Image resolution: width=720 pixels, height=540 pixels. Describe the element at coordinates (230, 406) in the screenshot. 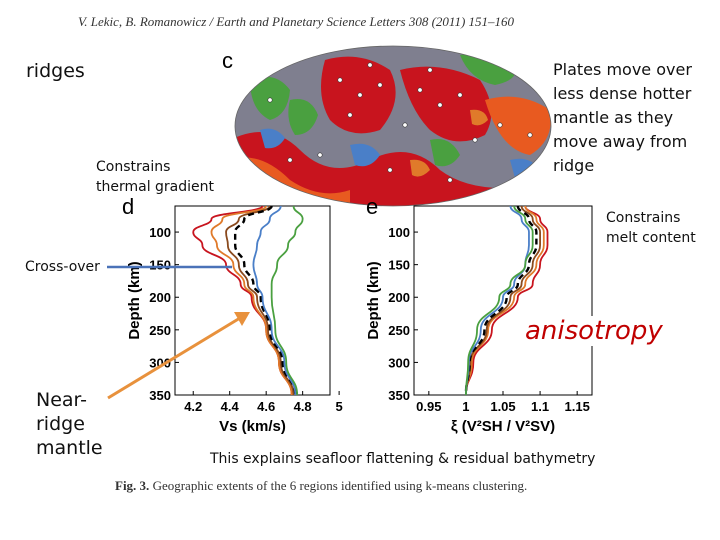

I see `x-tick-label: 4.4` at that location.